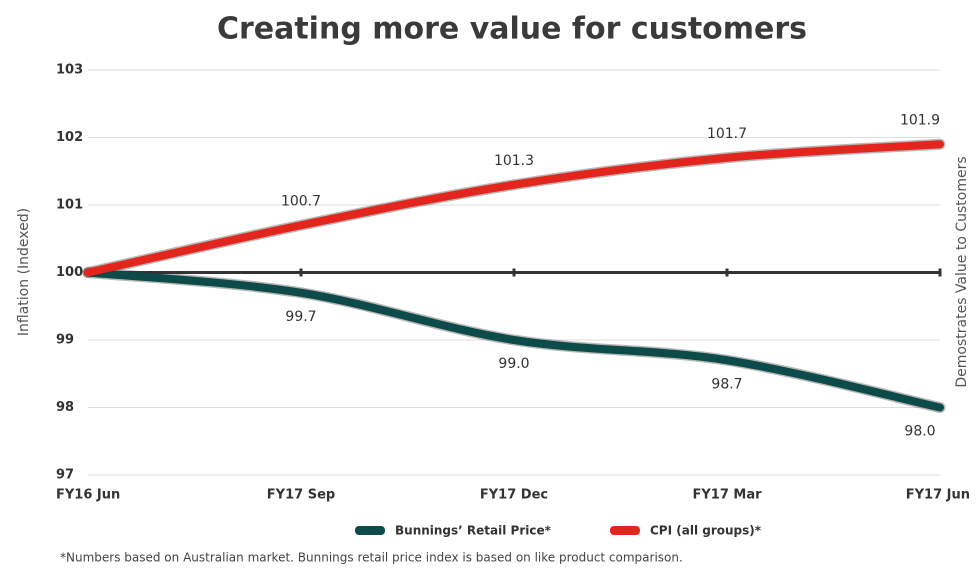 This screenshot has width=980, height=568. I want to click on x-tick-label: FY17 Mar, so click(727, 495).